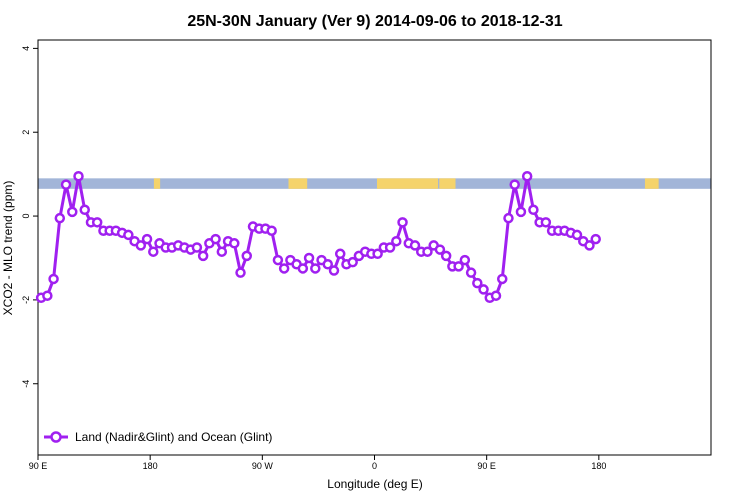 The height and width of the screenshot is (500, 750). What do you see at coordinates (26, 384) in the screenshot?
I see `y-tick-label: -4` at bounding box center [26, 384].